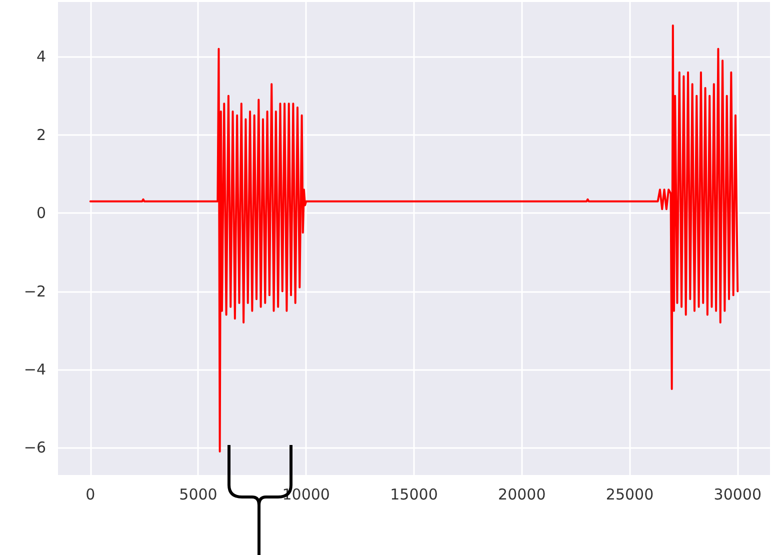 The image size is (781, 555). What do you see at coordinates (738, 495) in the screenshot?
I see `x-tick-label: 30000` at bounding box center [738, 495].